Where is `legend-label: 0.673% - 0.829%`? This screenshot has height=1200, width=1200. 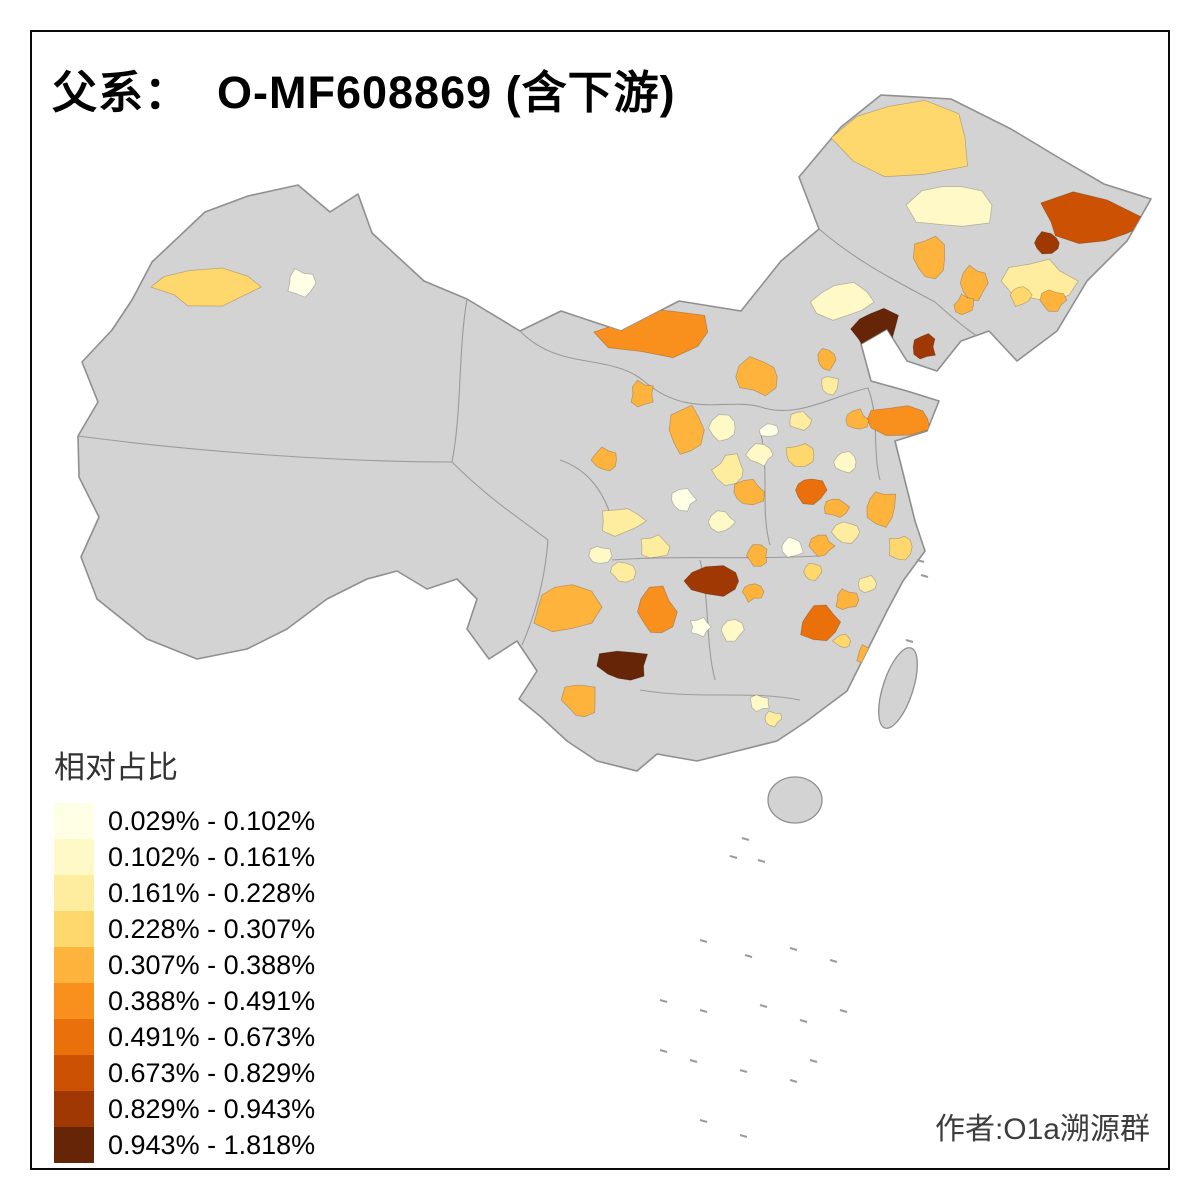 legend-label: 0.673% - 0.829% is located at coordinates (212, 1072).